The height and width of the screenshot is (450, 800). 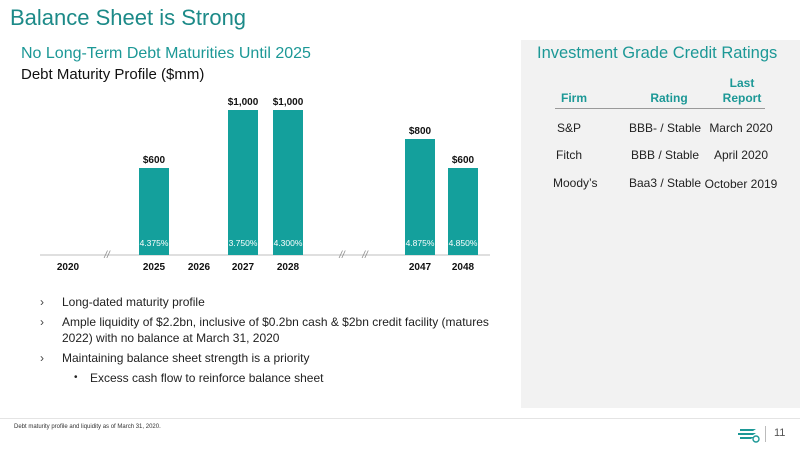 What do you see at coordinates (420, 243) in the screenshot?
I see `bar-rate-label: 4.875%` at bounding box center [420, 243].